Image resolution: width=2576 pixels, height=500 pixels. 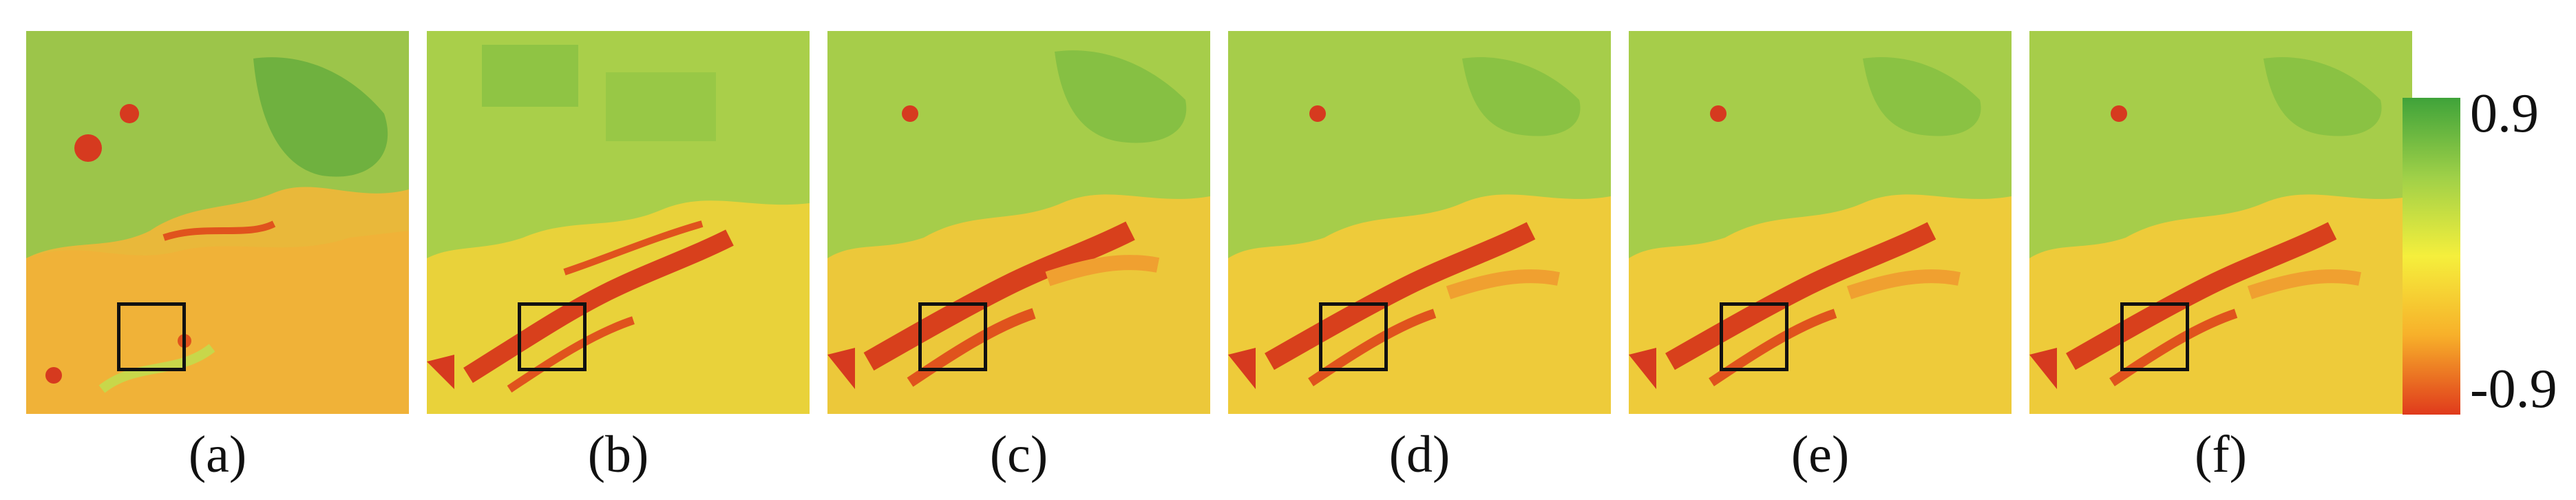 I want to click on zoom-box-a, so click(x=151, y=336).